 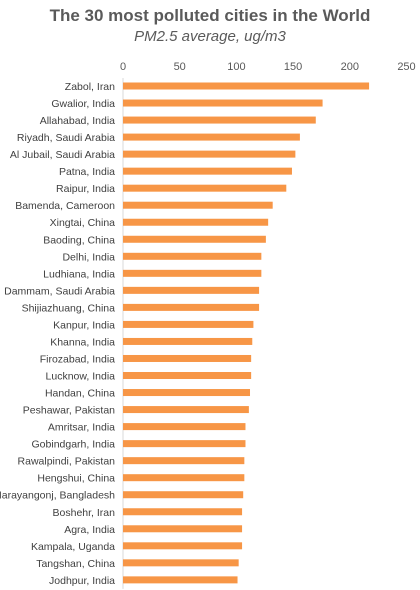 I want to click on category-label: Jodhpur, India, so click(x=82, y=581).